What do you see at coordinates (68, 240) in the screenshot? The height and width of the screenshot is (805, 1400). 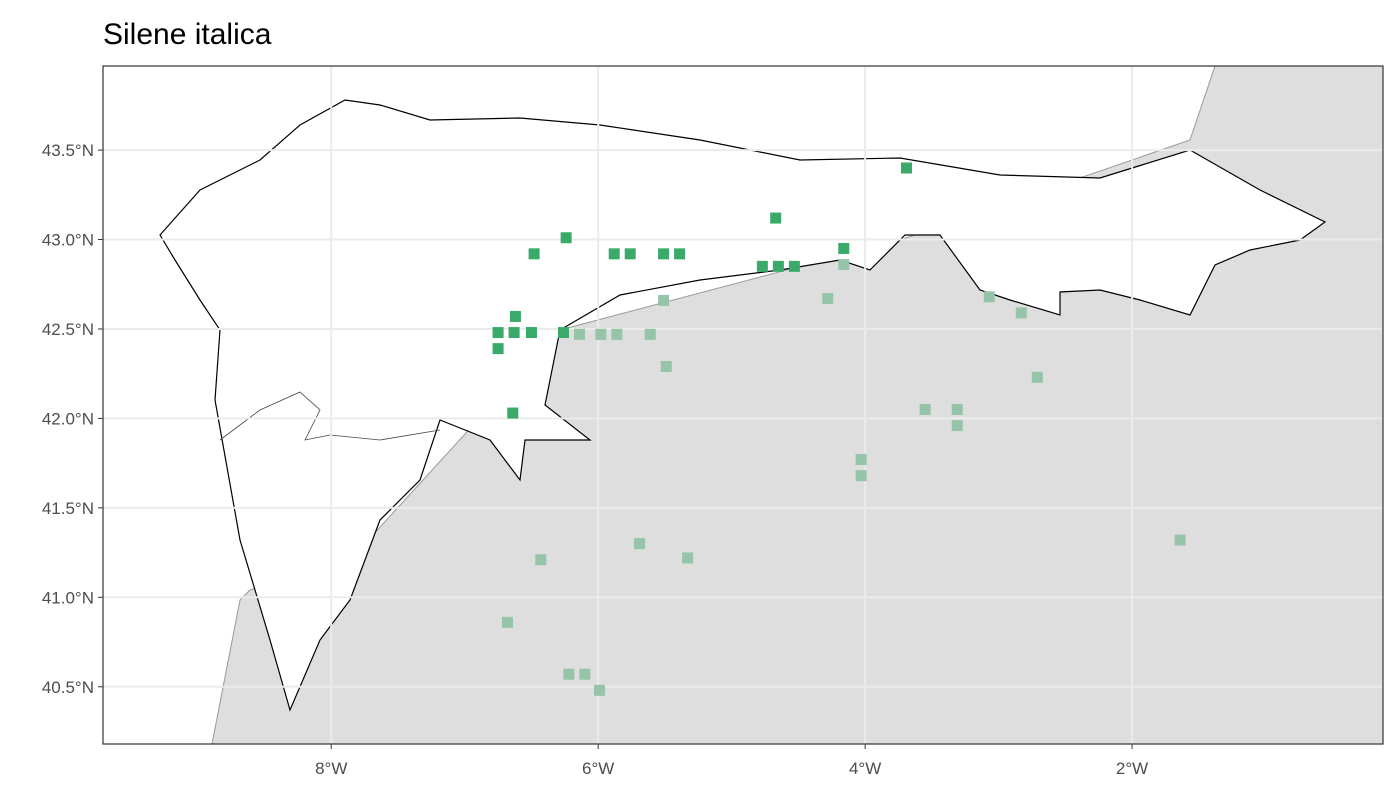 I see `y-tick-label: 43.0°N` at bounding box center [68, 240].